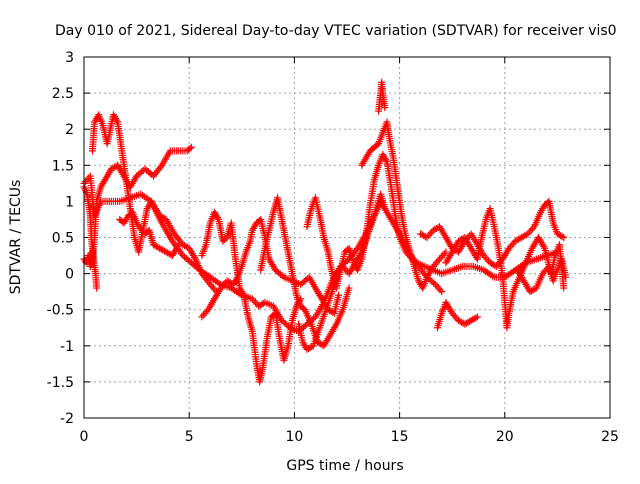 The width and height of the screenshot is (640, 484). Describe the element at coordinates (344, 466) in the screenshot. I see `x-axis-title: GPS time / hours` at that location.